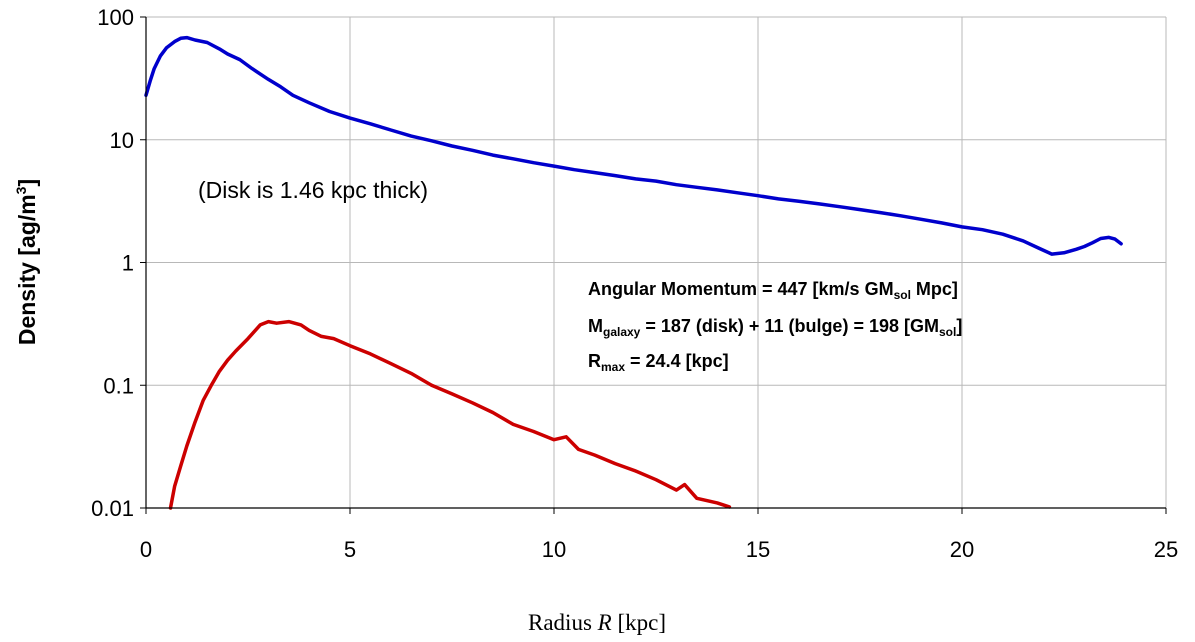  I want to click on x-tick-label: 0, so click(146, 549).